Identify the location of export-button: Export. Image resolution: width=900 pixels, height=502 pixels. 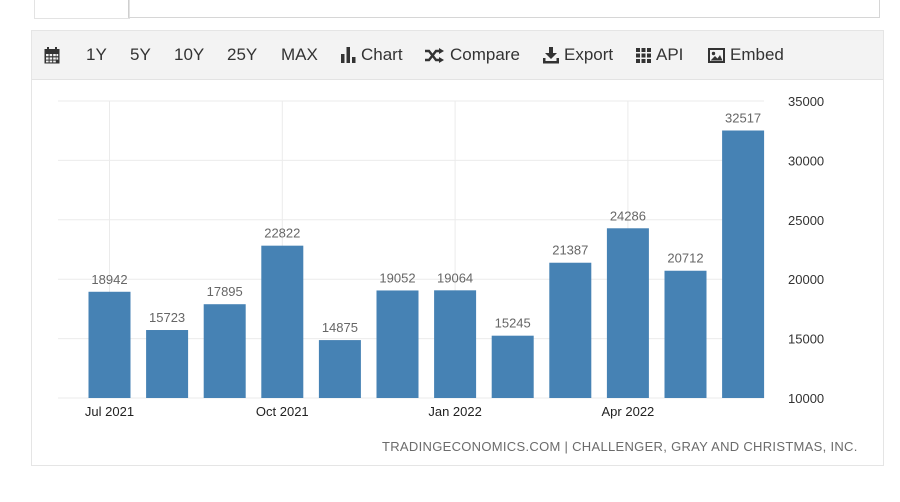
(578, 55).